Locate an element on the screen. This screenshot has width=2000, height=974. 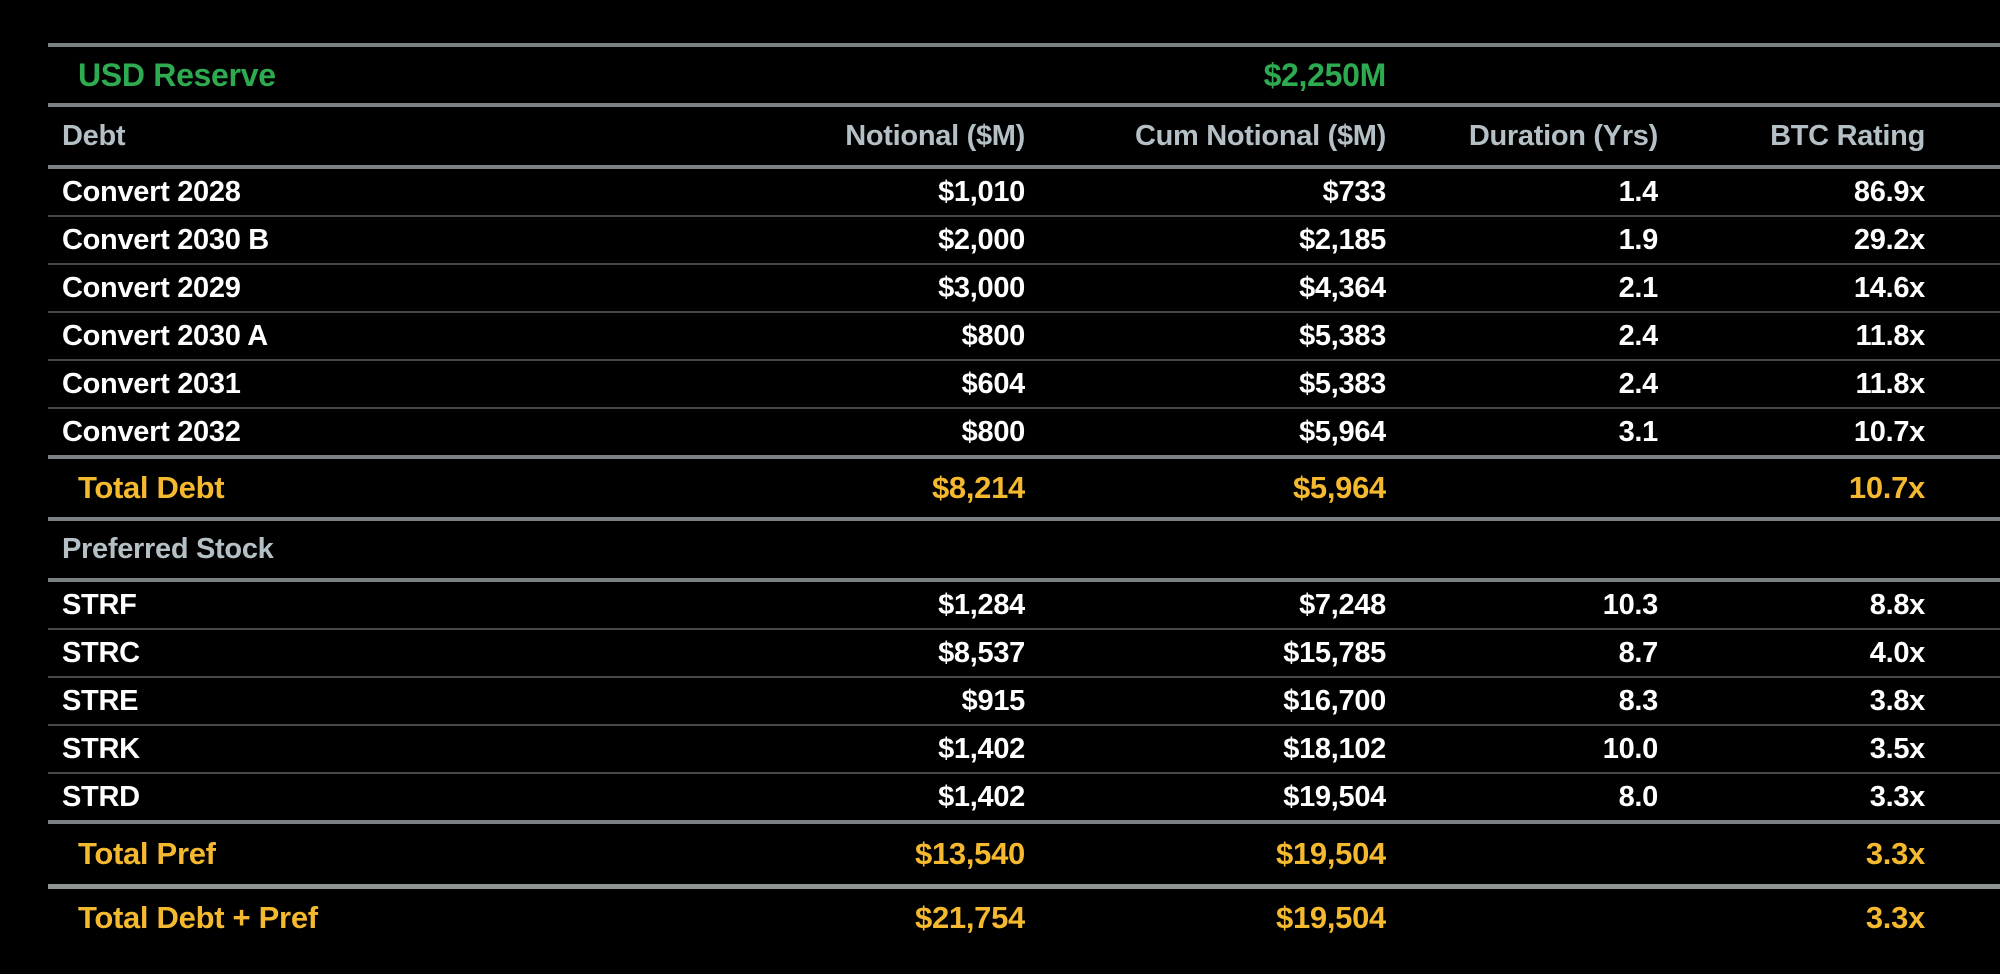
debt-name: Convert 2030 B is located at coordinates (348, 239).